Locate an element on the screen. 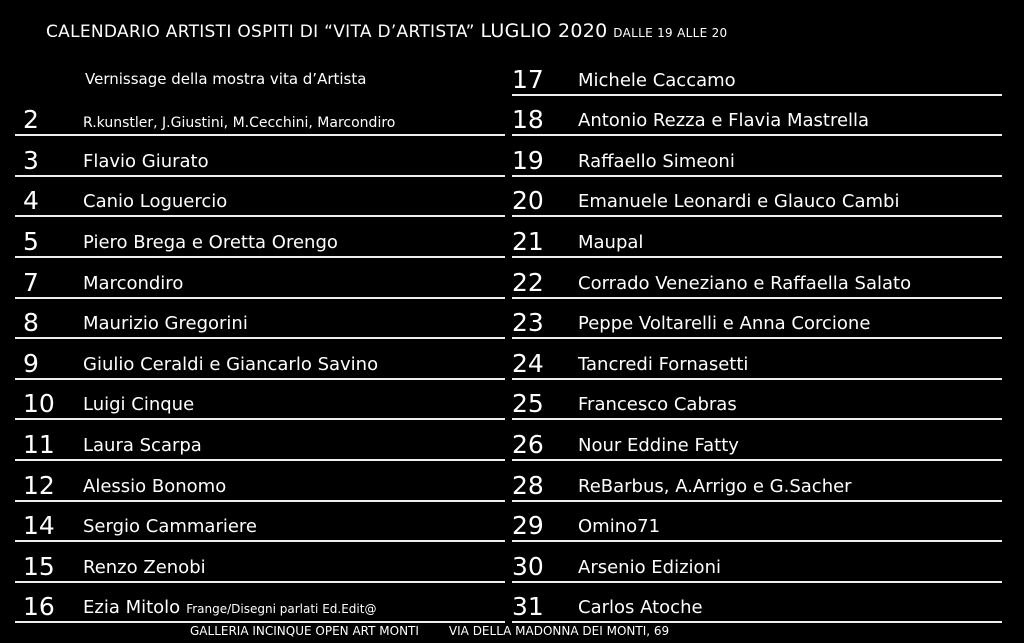 The height and width of the screenshot is (643, 1024). day-number: 31 is located at coordinates (528, 607).